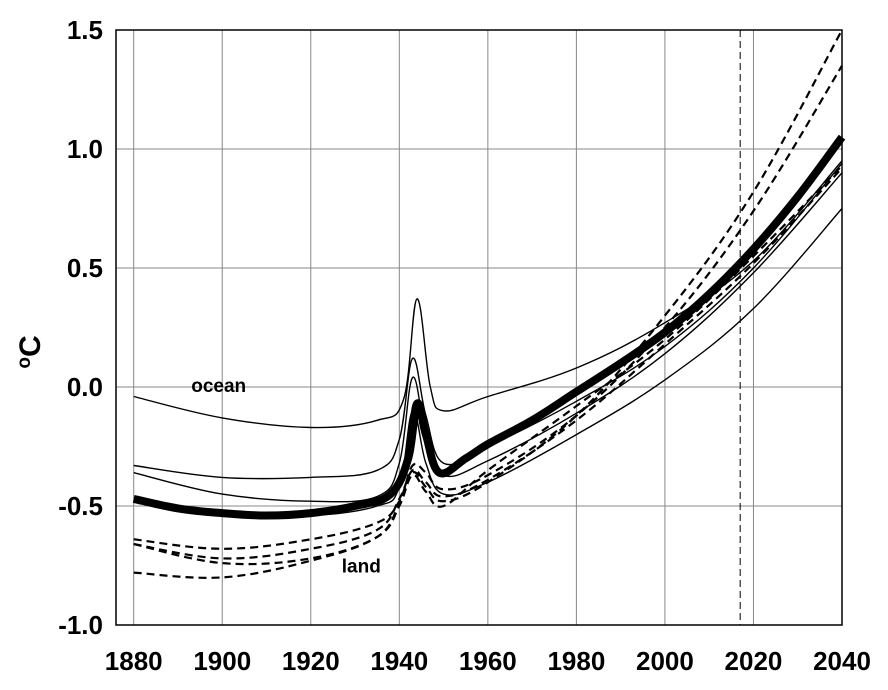  I want to click on x-tick-label: 2040, so click(842, 661).